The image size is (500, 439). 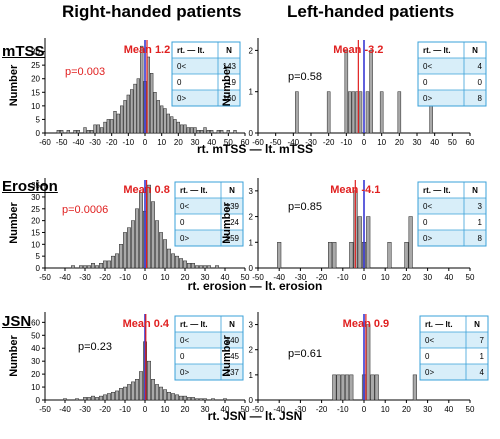 I want to click on panel0-table-cell-diff: 0<, so click(x=181, y=66).